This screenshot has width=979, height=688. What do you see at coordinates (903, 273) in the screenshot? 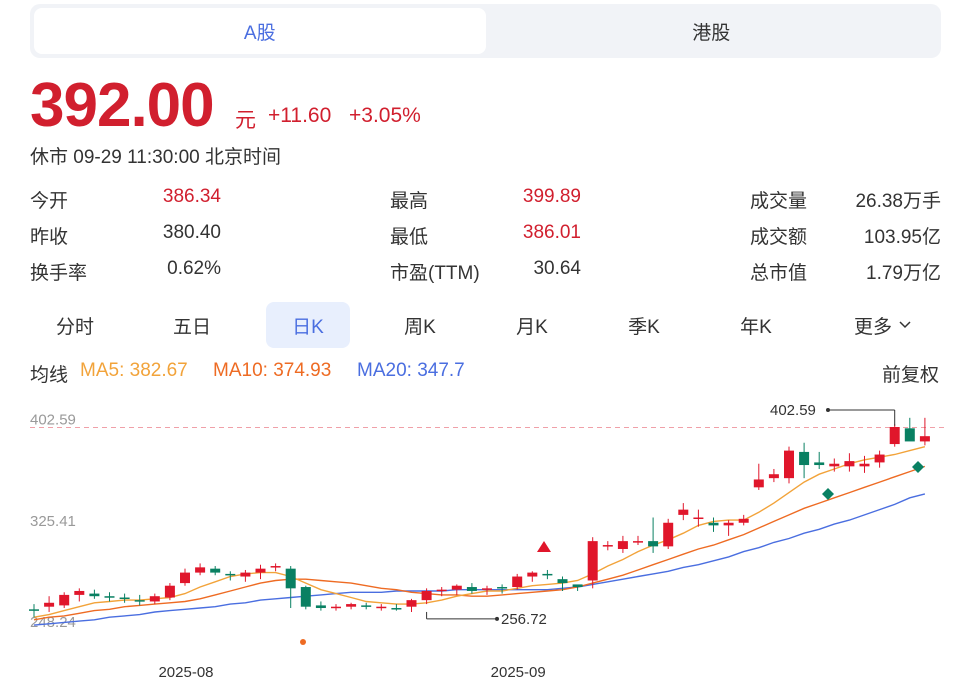
I see `stat-market-cap-value: 1.79万亿` at bounding box center [903, 273].